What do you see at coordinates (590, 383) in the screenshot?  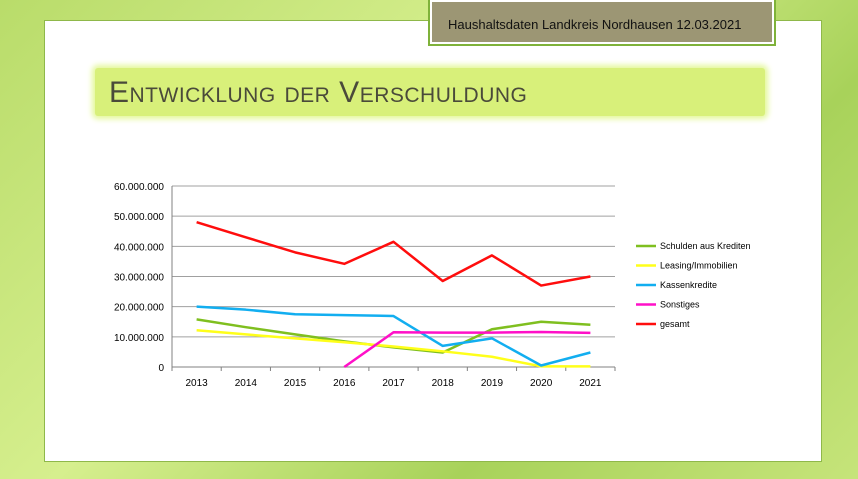 I see `x-tick-label: 2021` at bounding box center [590, 383].